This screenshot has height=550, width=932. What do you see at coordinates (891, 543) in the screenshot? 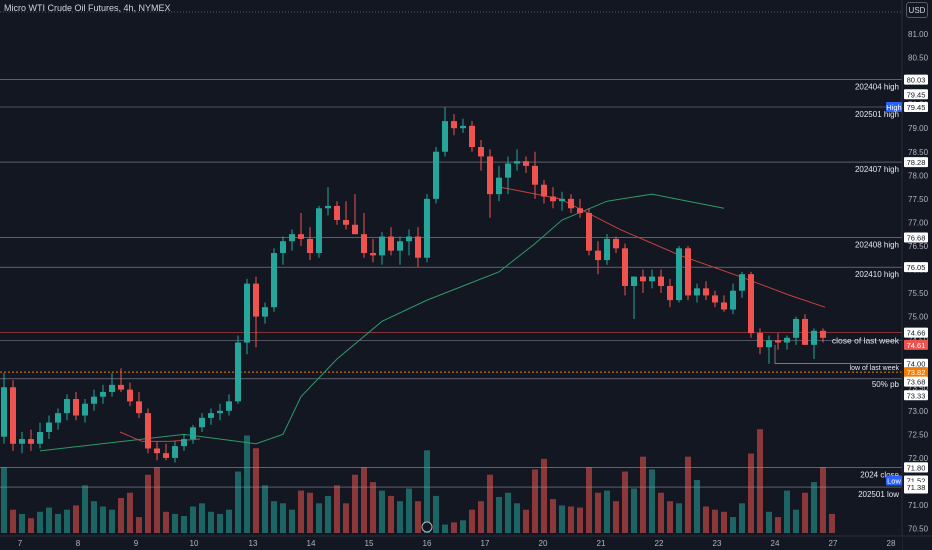
I see `time-tick-label: 28` at bounding box center [891, 543].